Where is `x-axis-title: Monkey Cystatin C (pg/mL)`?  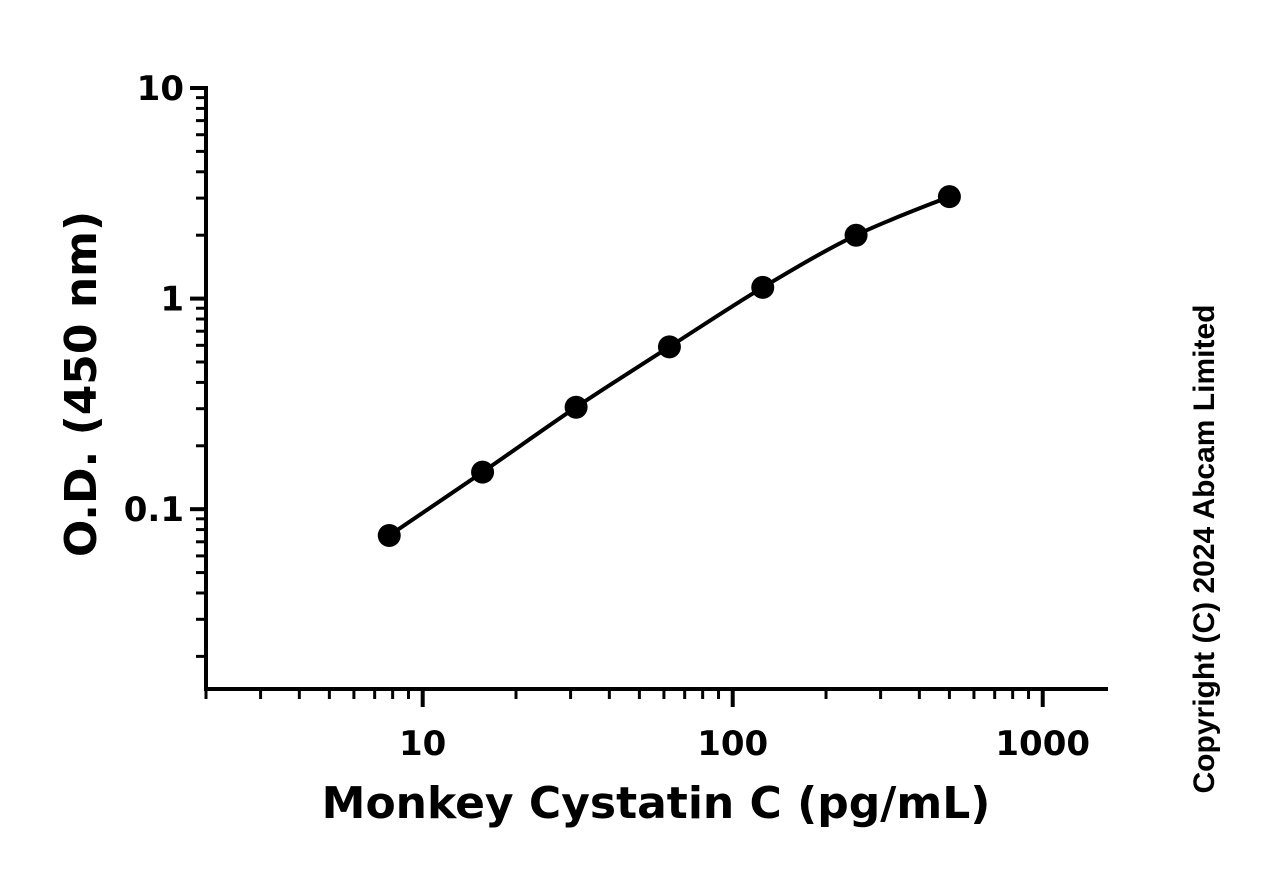
x-axis-title: Monkey Cystatin C (pg/mL) is located at coordinates (656, 803).